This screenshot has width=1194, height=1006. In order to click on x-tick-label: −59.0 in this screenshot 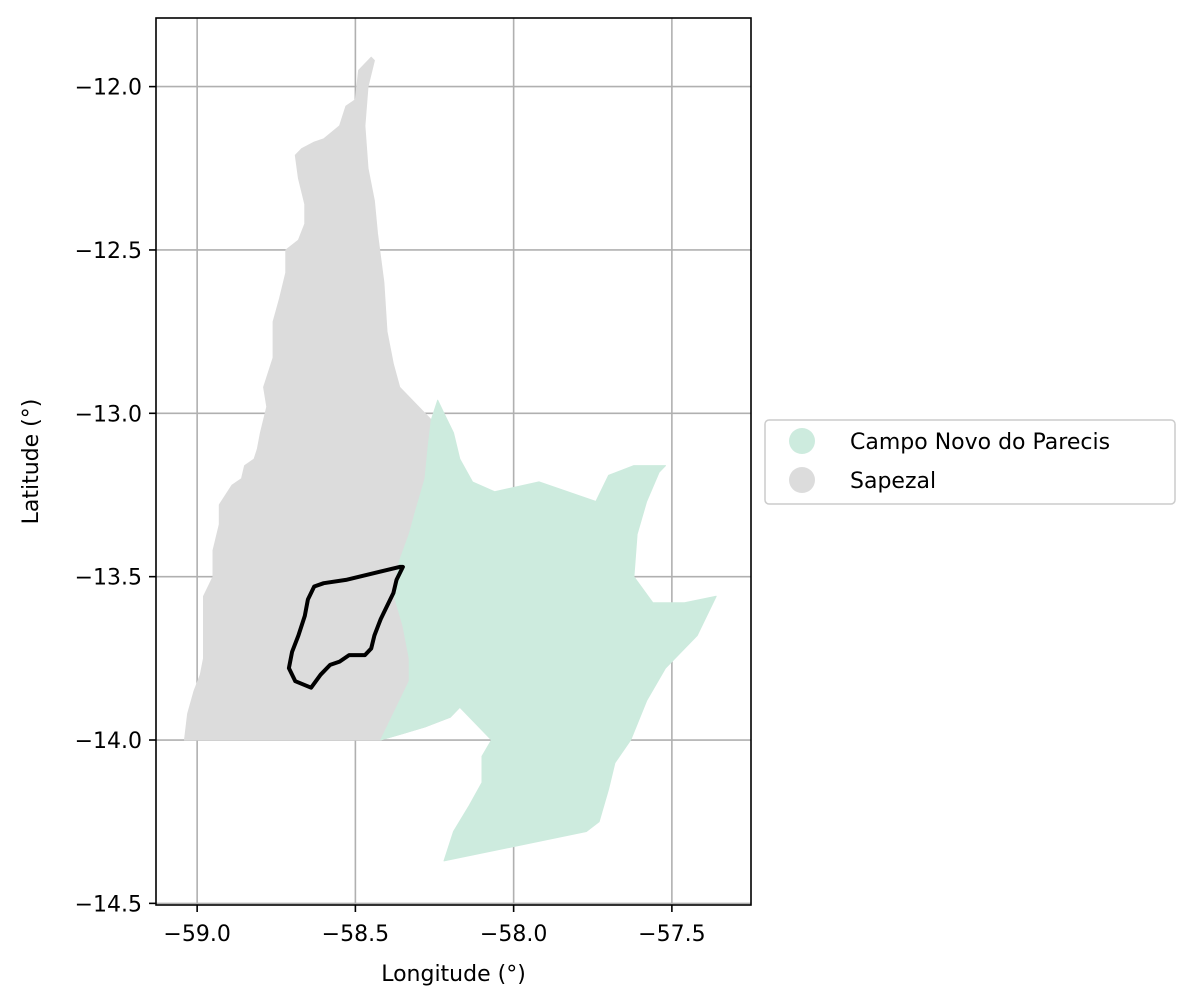, I will do `click(196, 934)`.